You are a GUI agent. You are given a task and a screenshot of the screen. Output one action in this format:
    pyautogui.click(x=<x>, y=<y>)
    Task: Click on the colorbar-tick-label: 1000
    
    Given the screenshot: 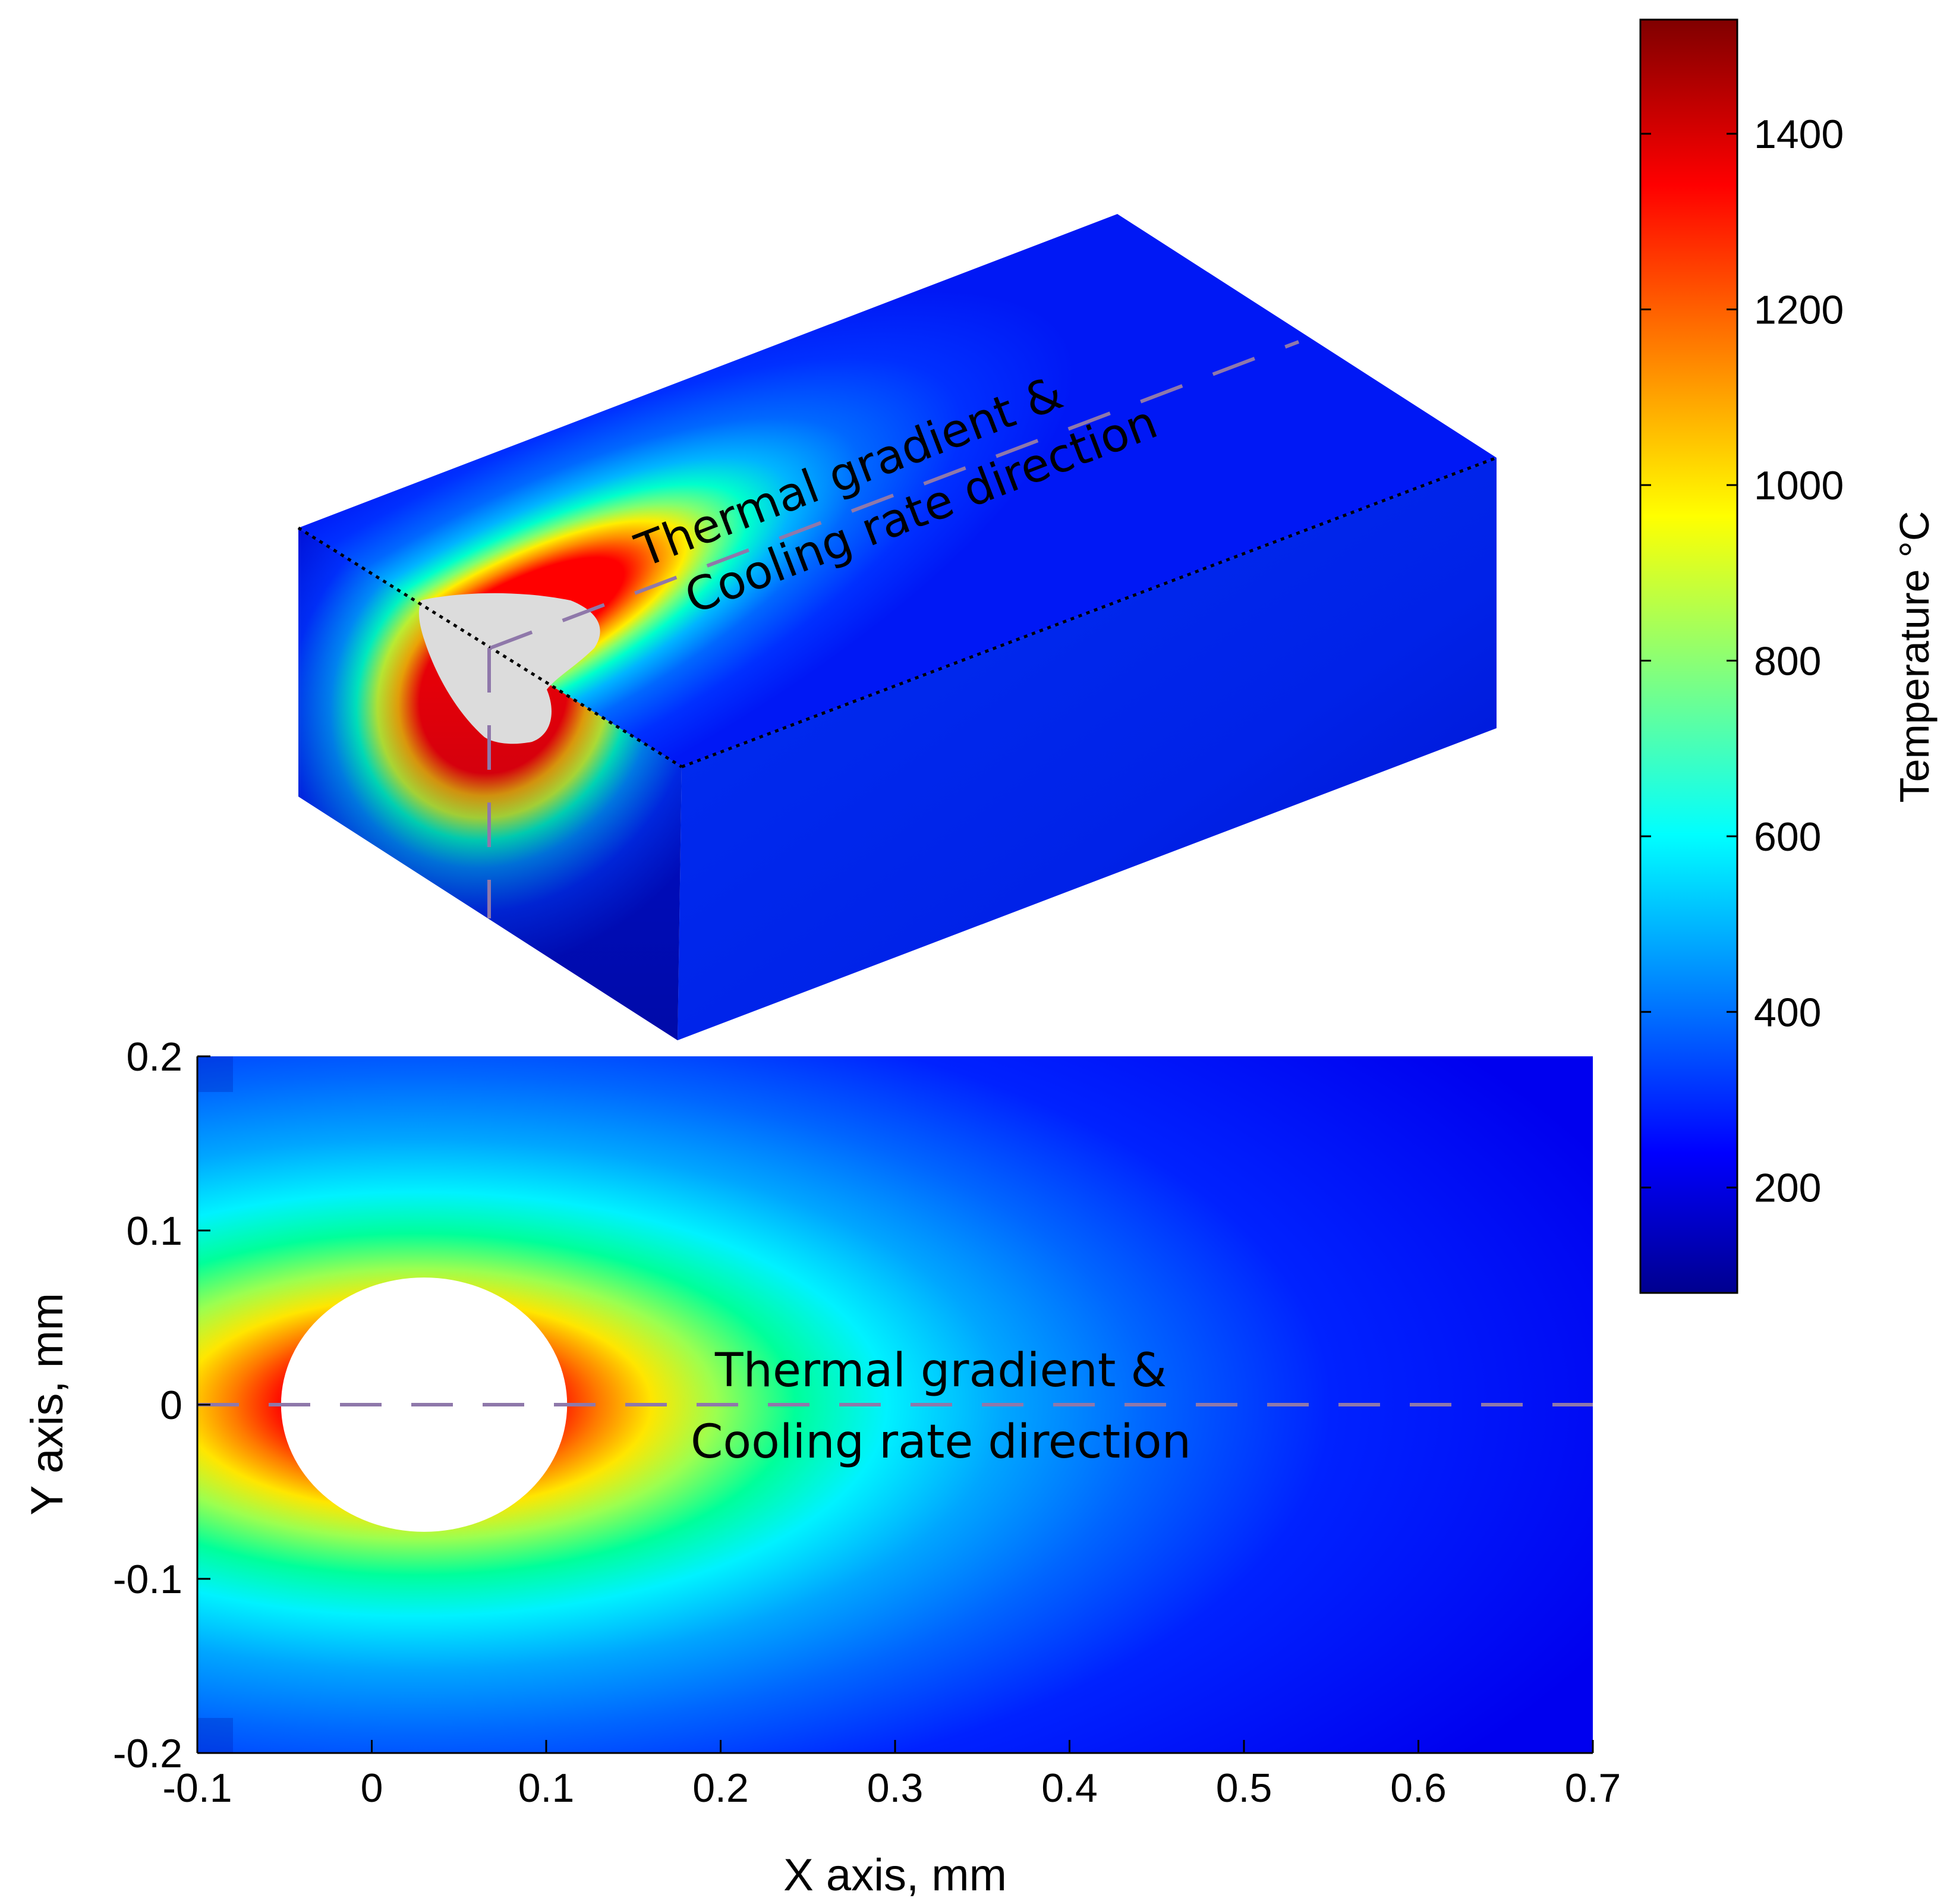 What is the action you would take?
    pyautogui.click(x=1799, y=486)
    